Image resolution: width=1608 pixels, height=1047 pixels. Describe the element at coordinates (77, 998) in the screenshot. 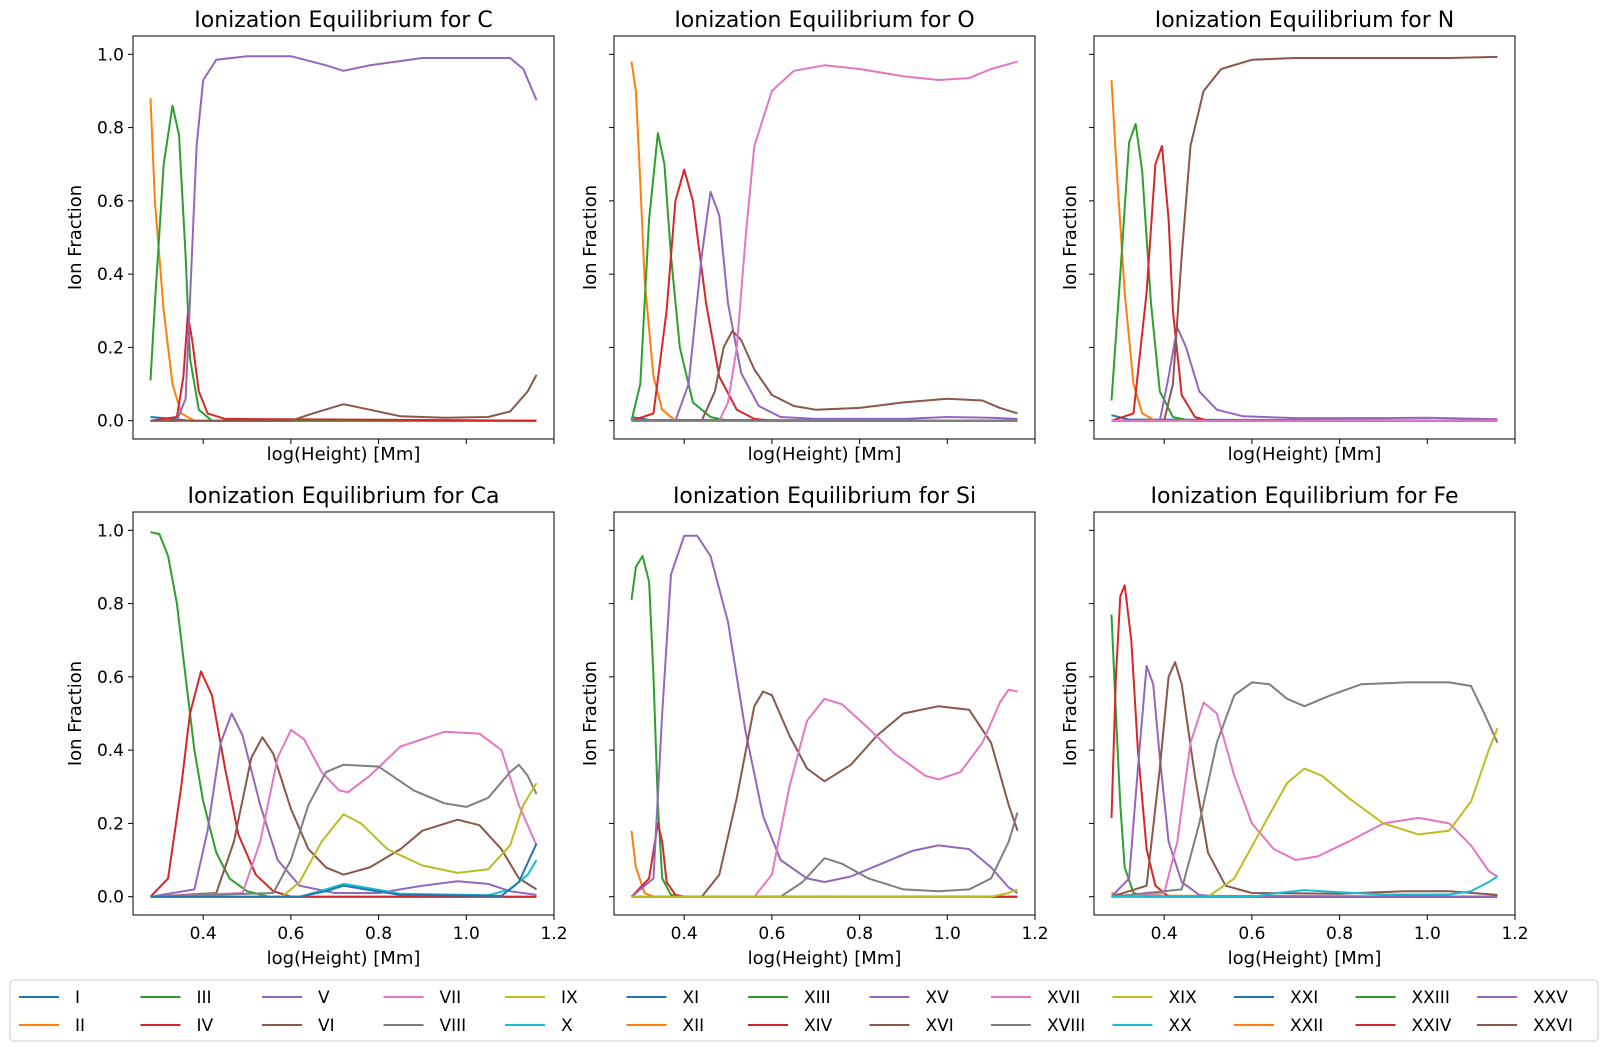

I see `legend-label: I` at that location.